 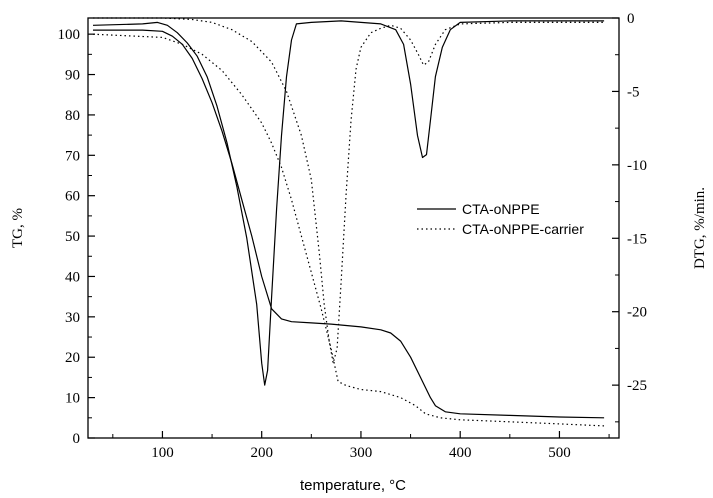 I want to click on y-right-tick-label: -5, so click(x=633, y=92).